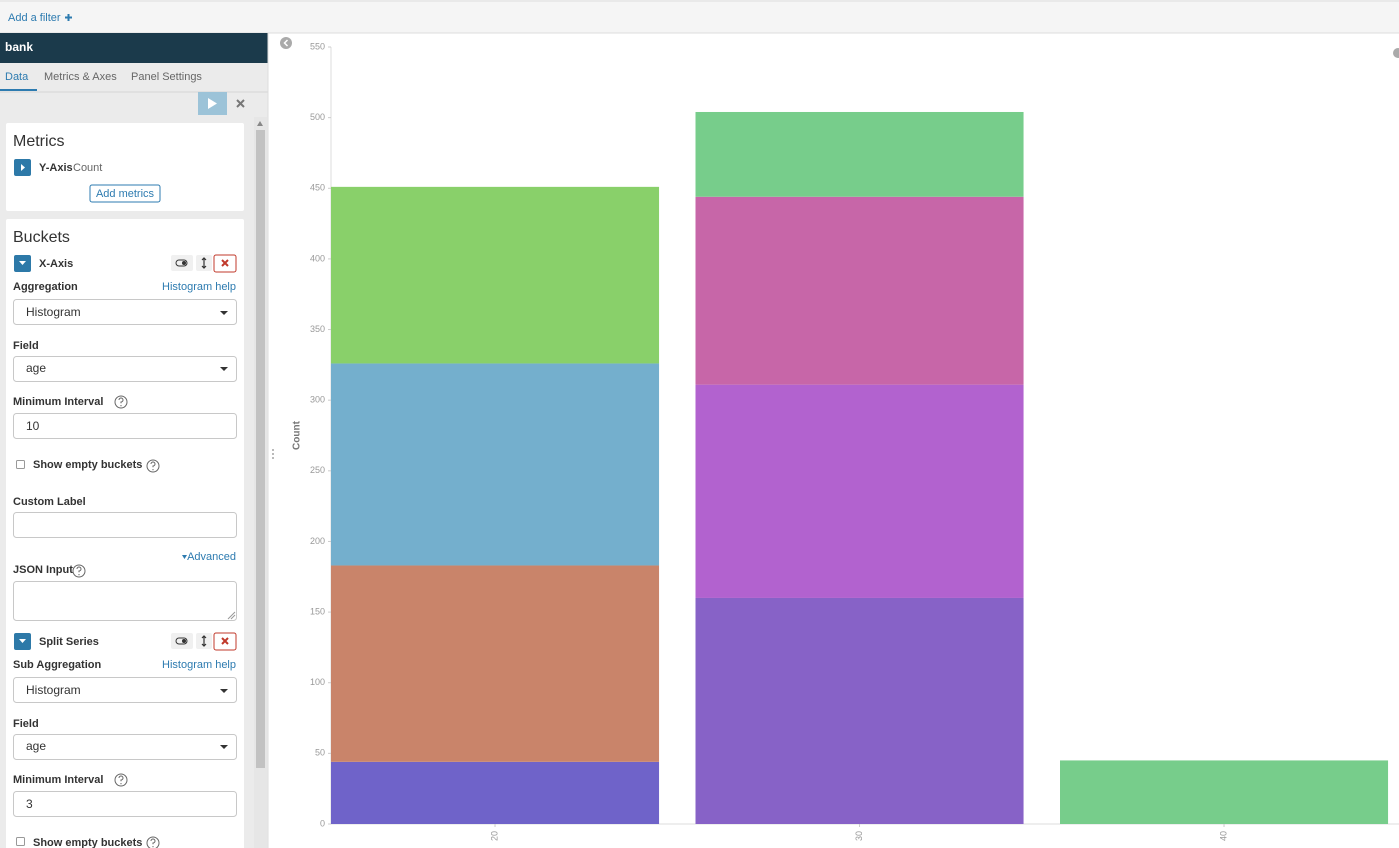 The image size is (1399, 848). What do you see at coordinates (56, 264) in the screenshot?
I see `bucket-label: X-Axis` at bounding box center [56, 264].